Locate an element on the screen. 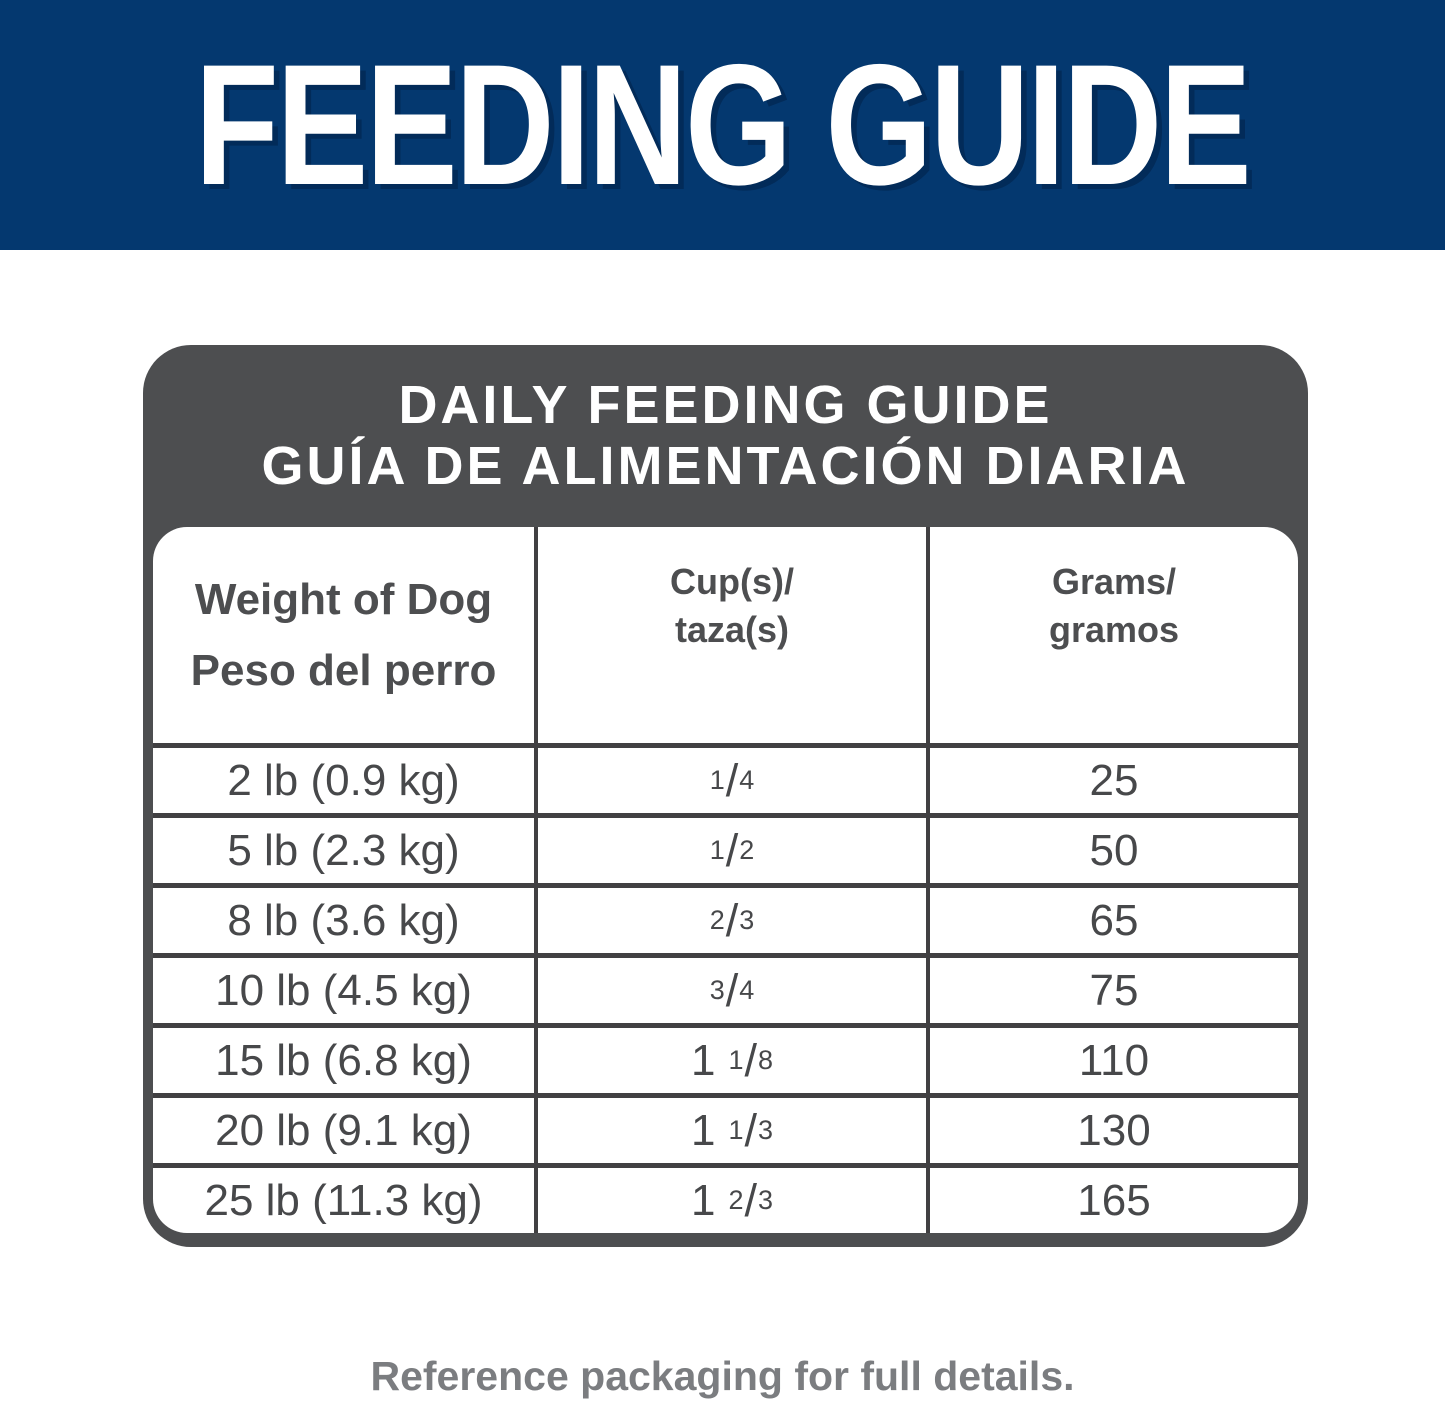  cups-cell: 2/3 is located at coordinates (732, 920).